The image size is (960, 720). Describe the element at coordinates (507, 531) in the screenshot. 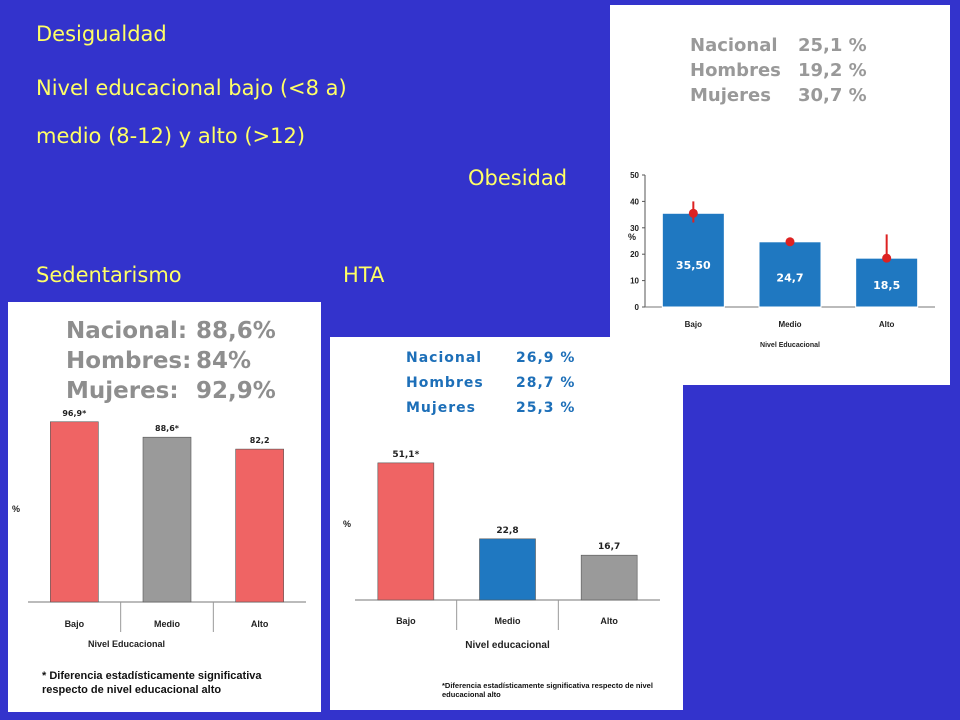

I see `data-label: 22,8` at that location.